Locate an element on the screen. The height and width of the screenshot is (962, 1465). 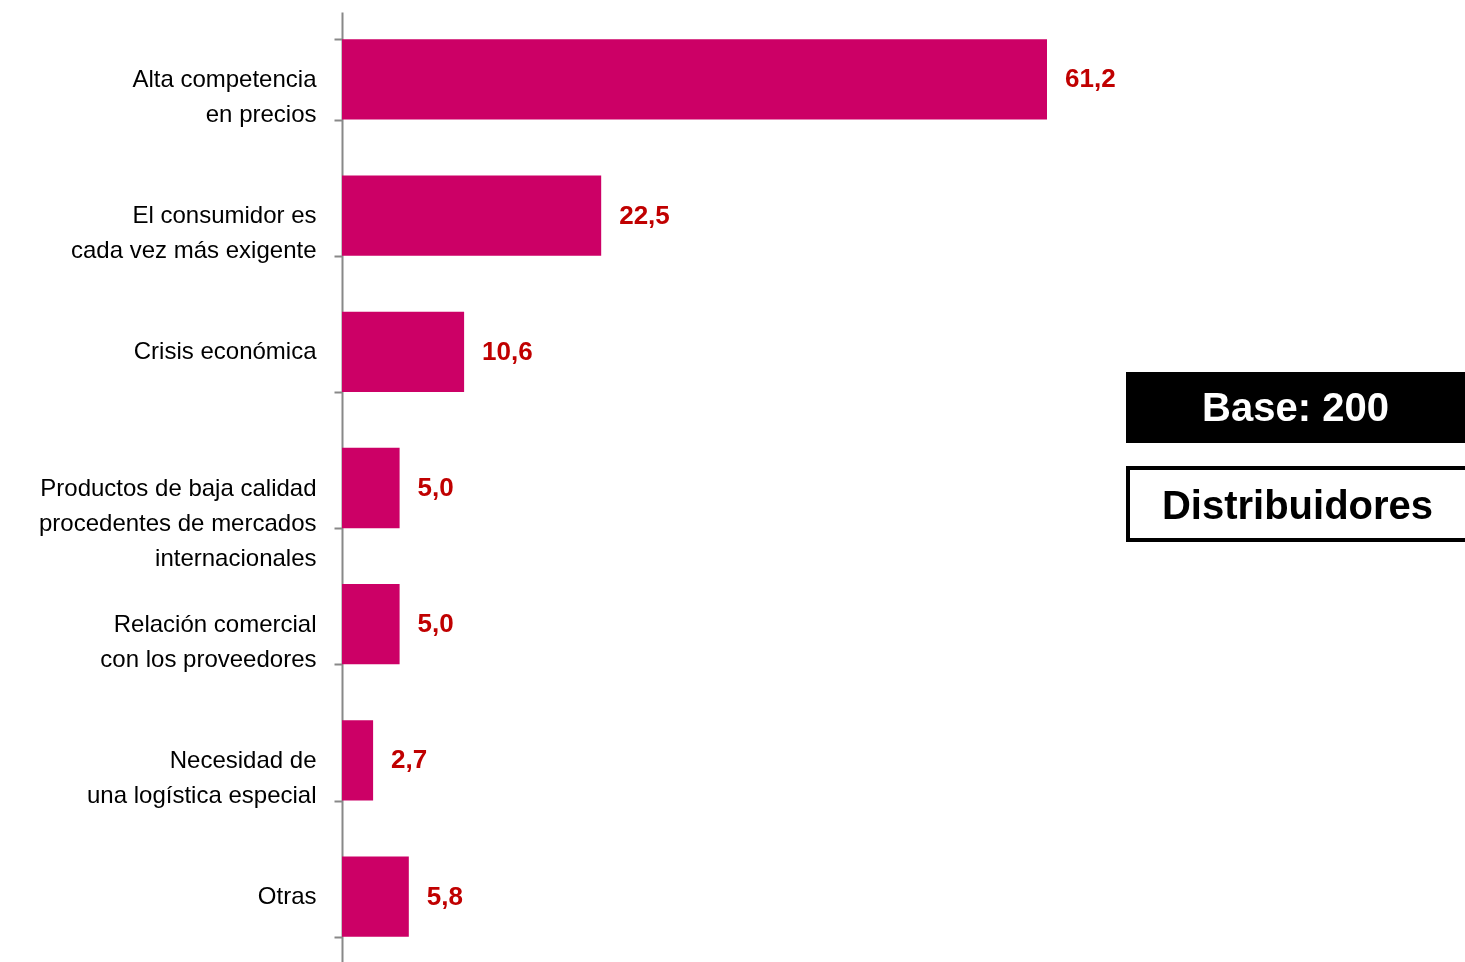
y-tick-label: Relación comercial con los proveedores is located at coordinates (208, 640).